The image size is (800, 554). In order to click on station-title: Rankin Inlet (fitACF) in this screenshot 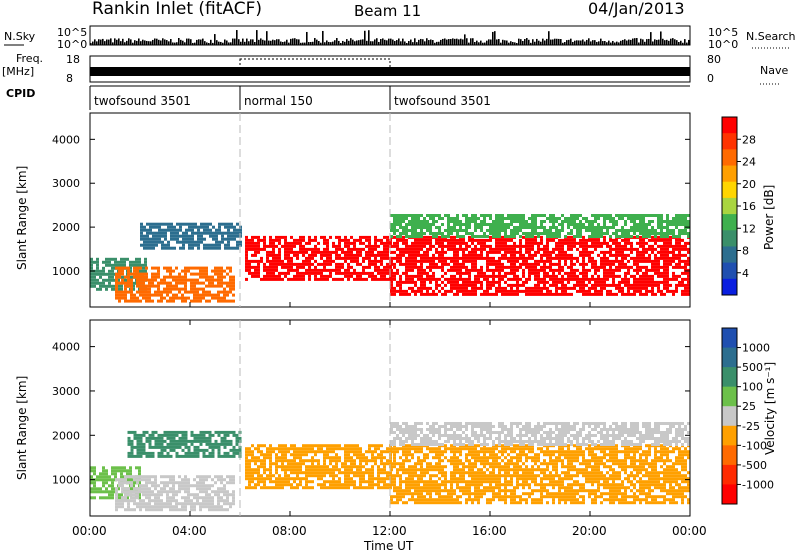, I will do `click(177, 9)`.